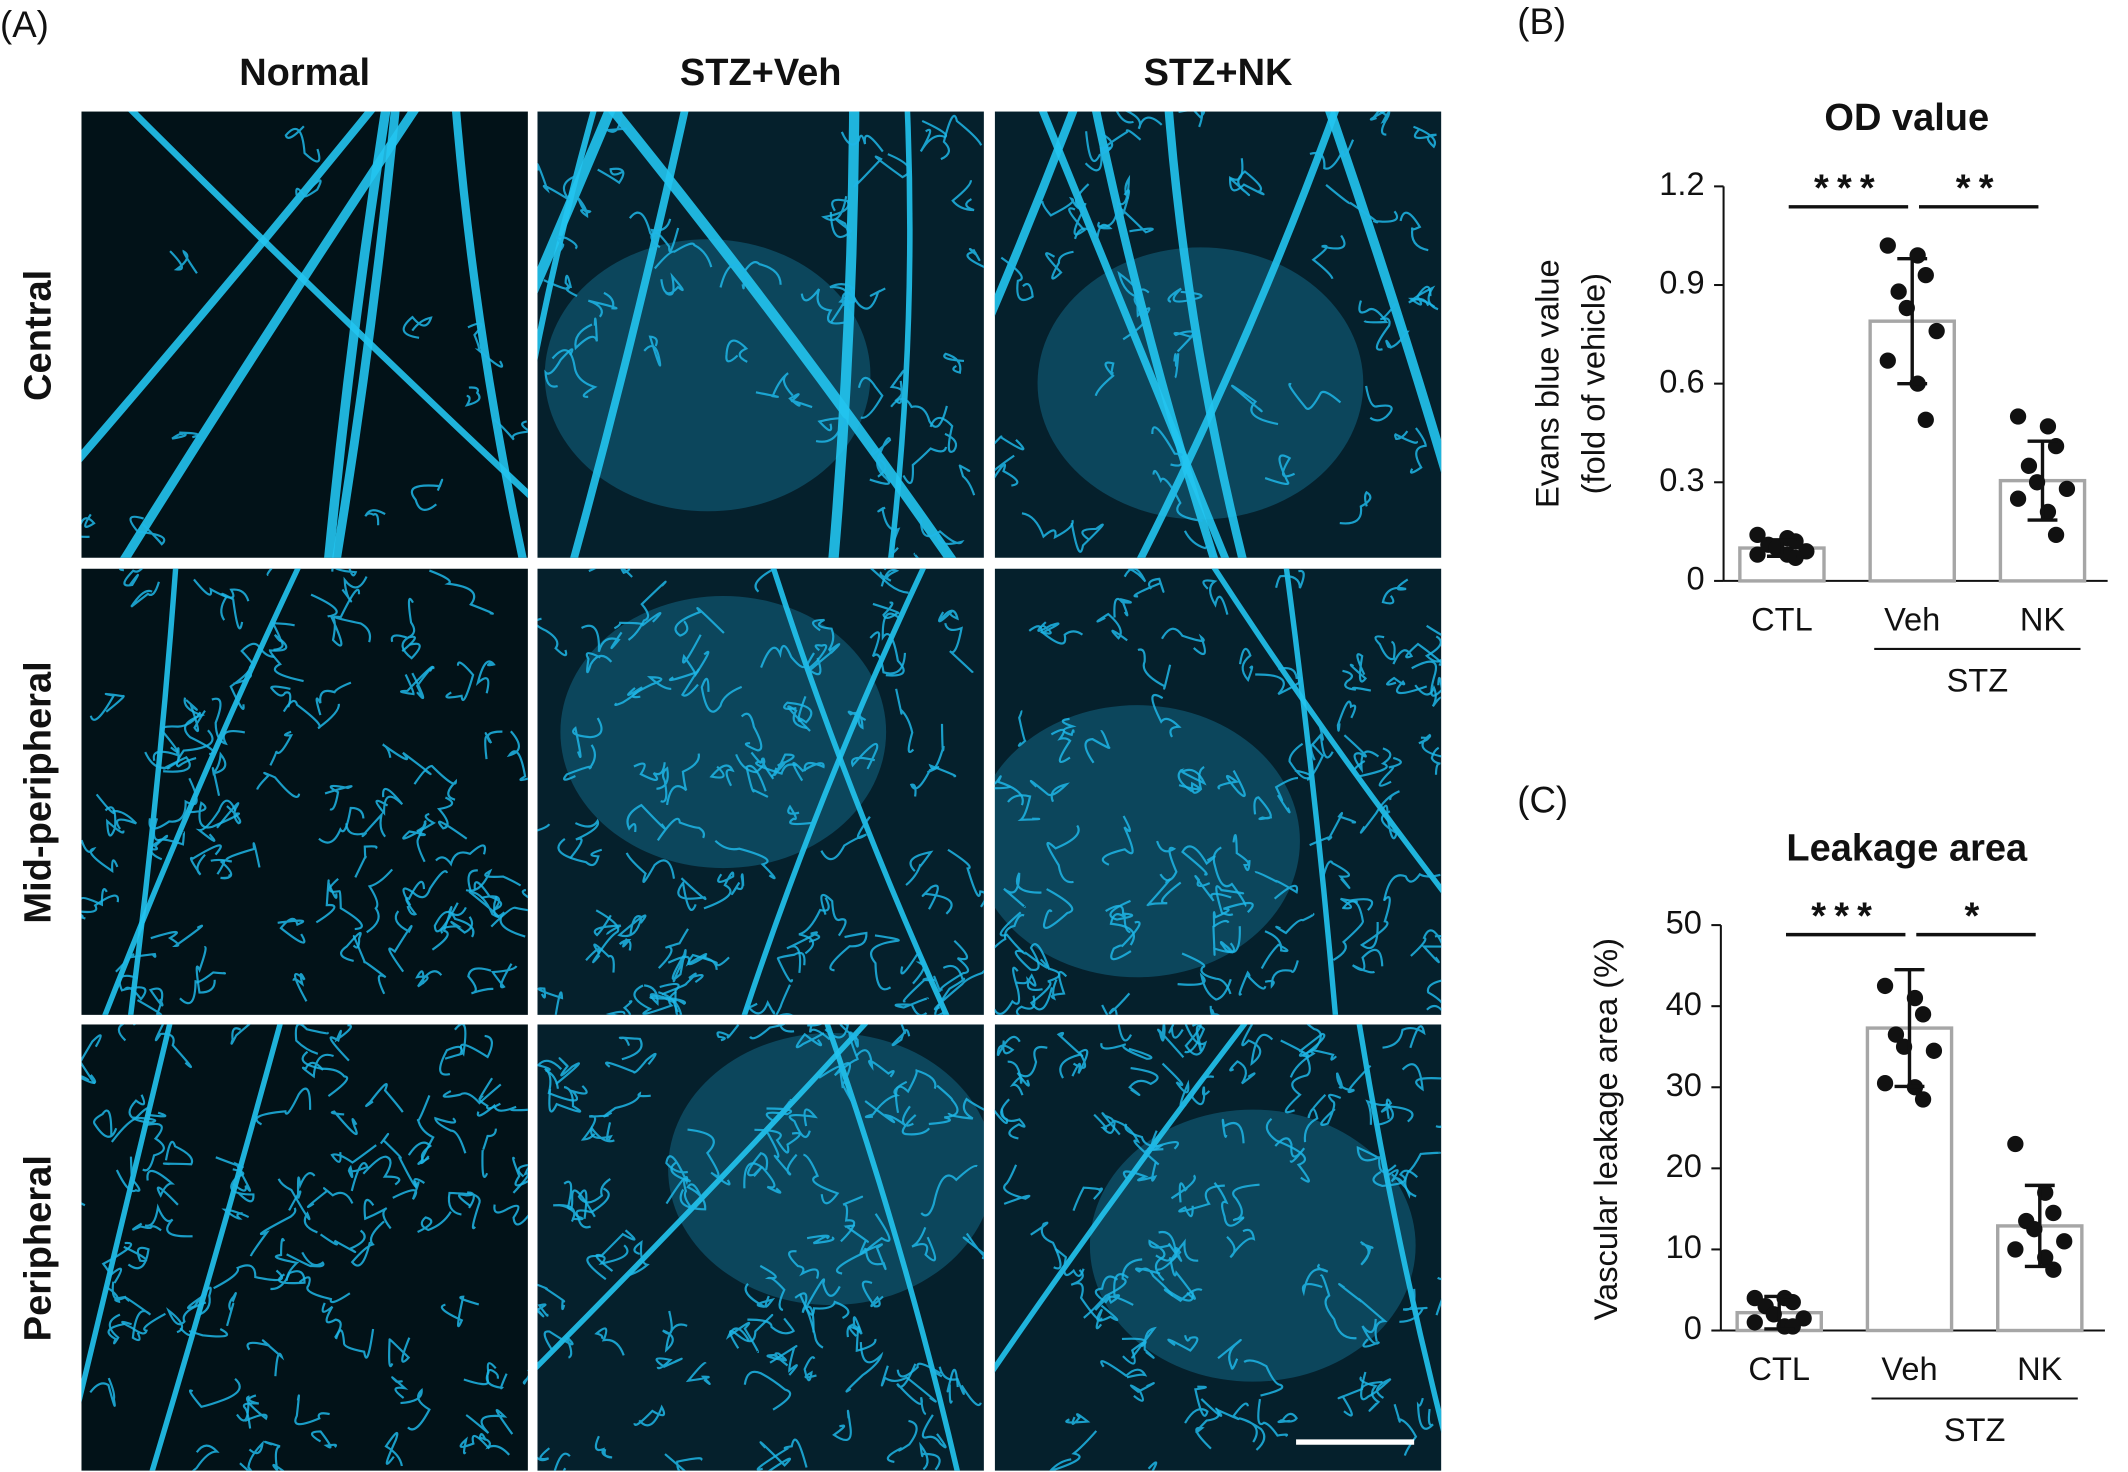 The height and width of the screenshot is (1472, 2128). What do you see at coordinates (39, 792) in the screenshot?
I see `row-label: Mid-peripheral` at bounding box center [39, 792].